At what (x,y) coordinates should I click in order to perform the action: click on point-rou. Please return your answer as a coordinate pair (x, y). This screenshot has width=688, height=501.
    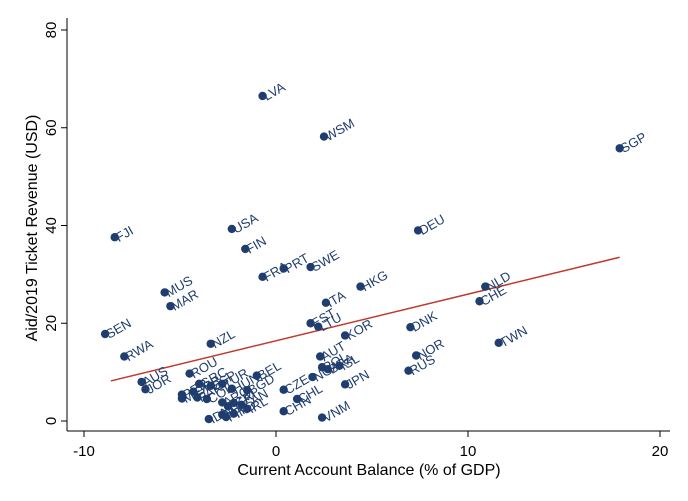
    Looking at the image, I should click on (189, 373).